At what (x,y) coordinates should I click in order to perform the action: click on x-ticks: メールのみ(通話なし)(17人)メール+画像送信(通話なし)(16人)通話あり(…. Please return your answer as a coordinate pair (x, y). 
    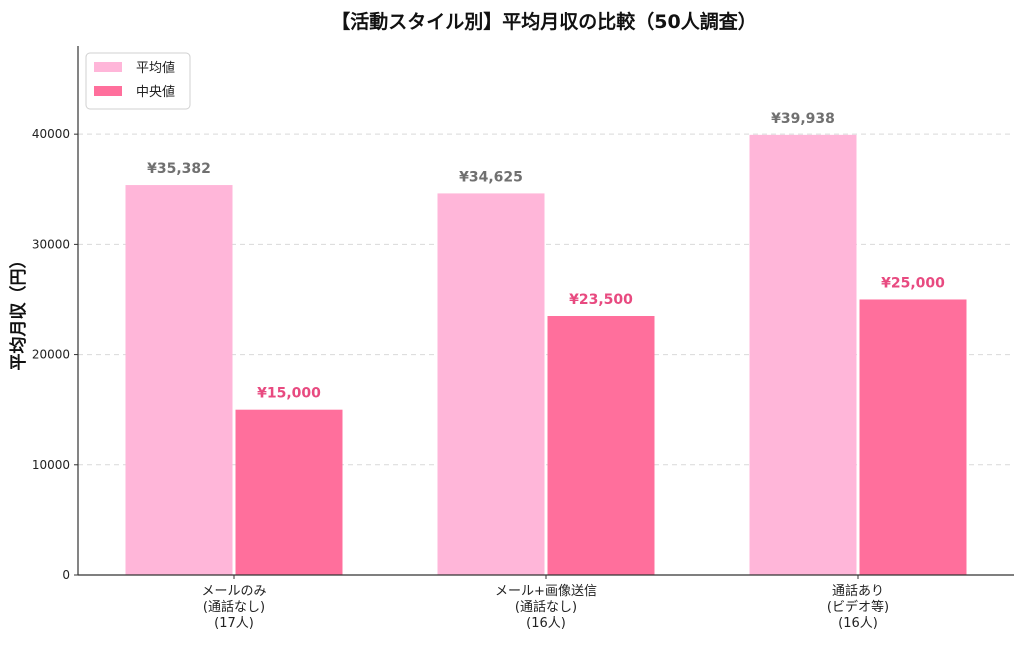
    Looking at the image, I should click on (545, 603).